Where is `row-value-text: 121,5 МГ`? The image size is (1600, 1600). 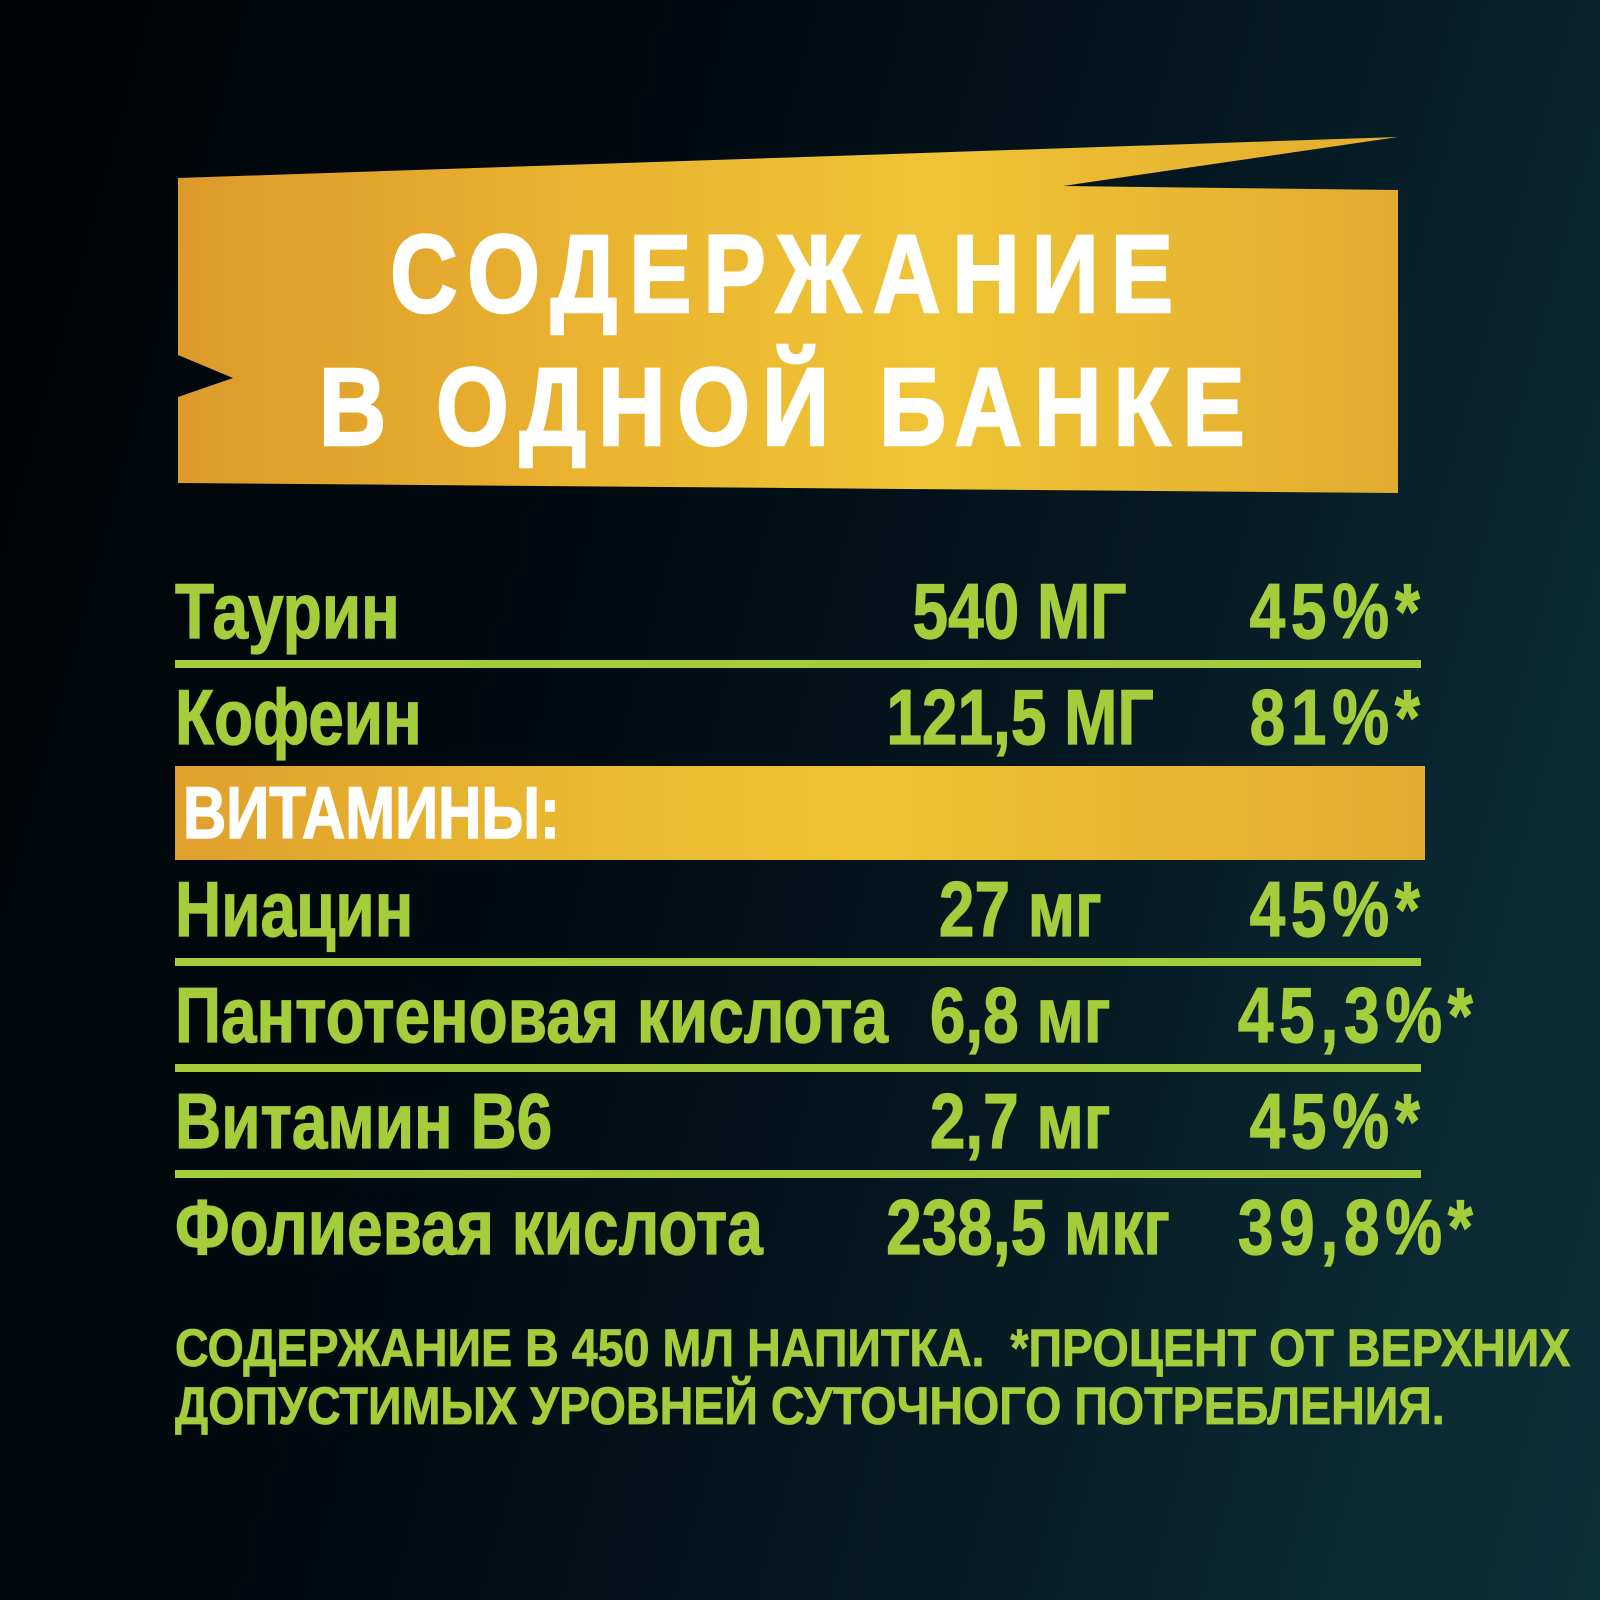
row-value-text: 121,5 МГ is located at coordinates (1020, 716).